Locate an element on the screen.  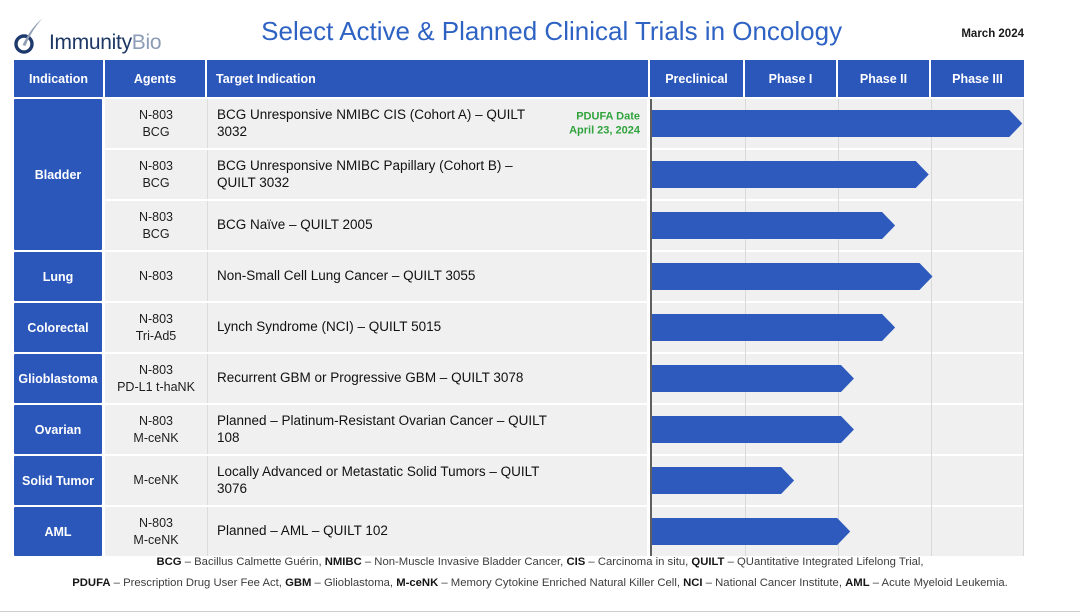
footnote-term: M-ceNK is located at coordinates (417, 583).